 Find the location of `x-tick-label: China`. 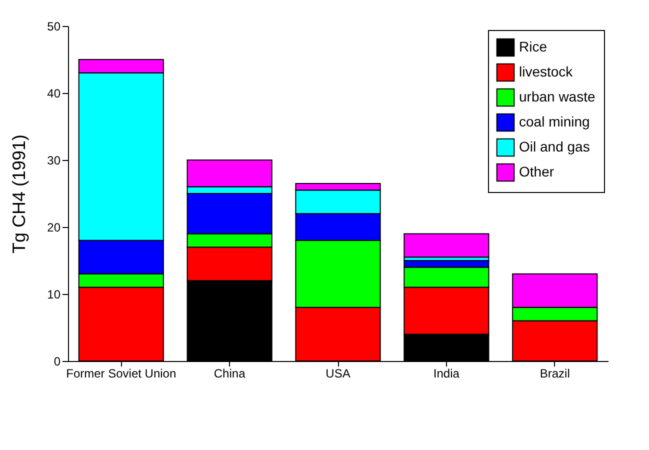

x-tick-label: China is located at coordinates (230, 373).